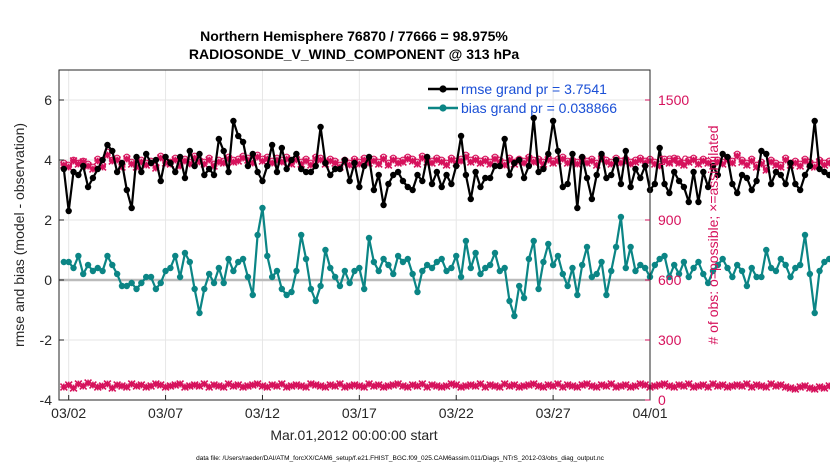  What do you see at coordinates (553, 413) in the screenshot?
I see `x-tick-label-5: 03/27` at bounding box center [553, 413].